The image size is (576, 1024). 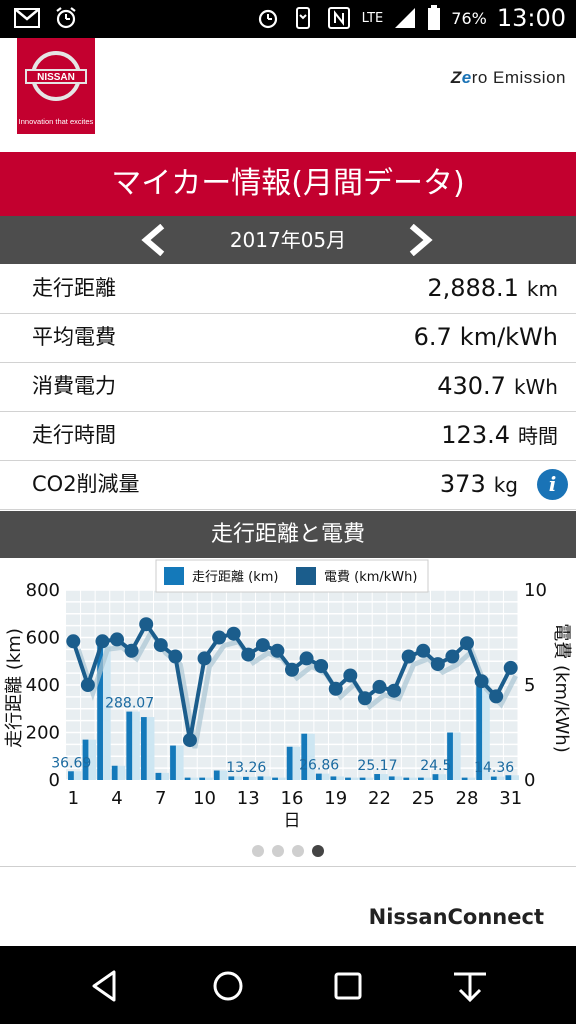 What do you see at coordinates (288, 19) in the screenshot?
I see `status-bar: LTE 76% 13:00` at bounding box center [288, 19].